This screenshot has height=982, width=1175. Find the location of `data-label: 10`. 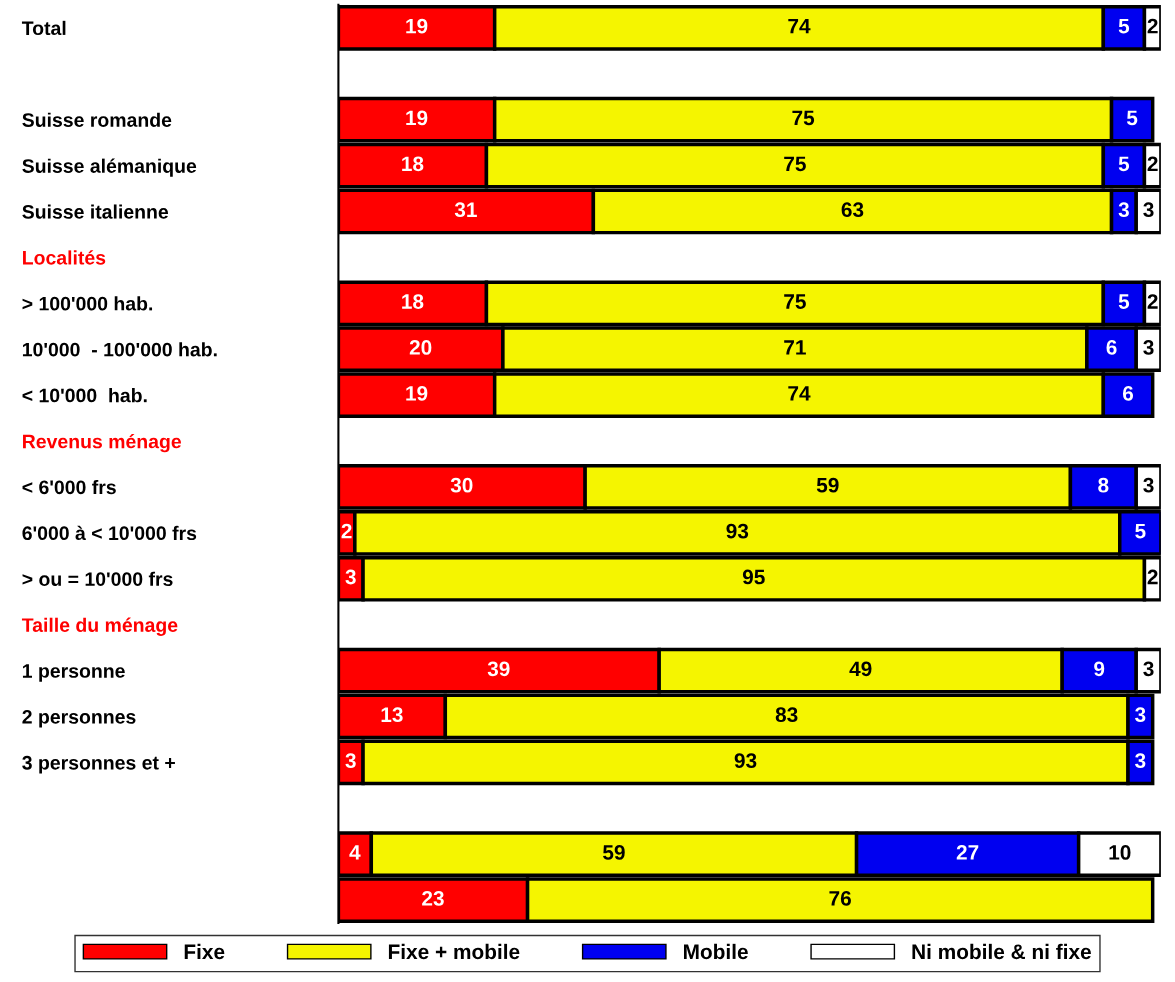

data-label: 10 is located at coordinates (1120, 852).